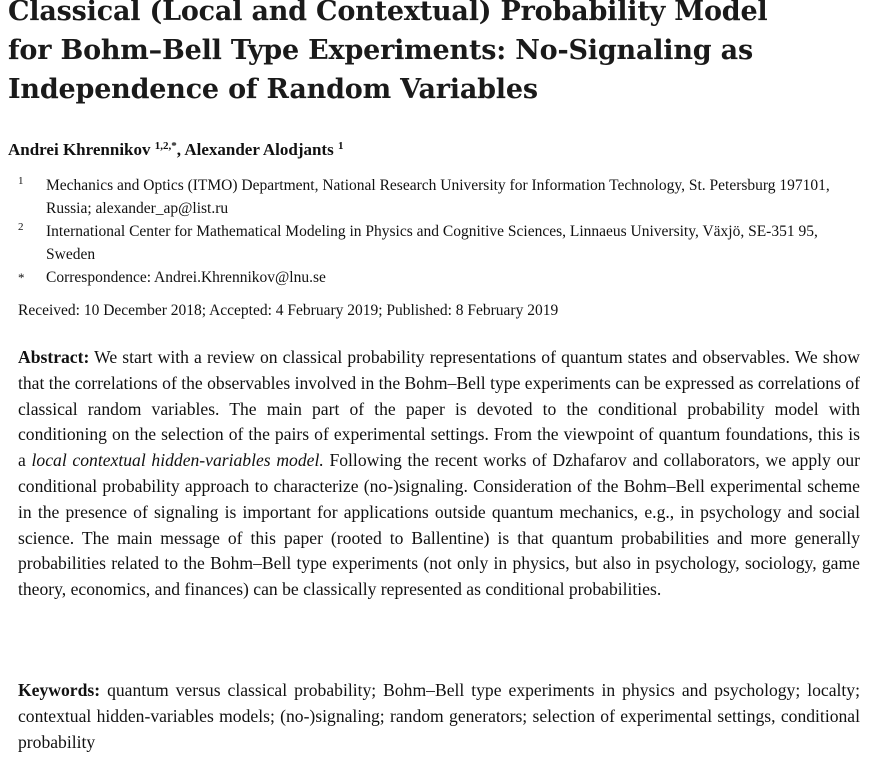 The height and width of the screenshot is (761, 881). I want to click on abstract-label: Abstract:, so click(54, 357).